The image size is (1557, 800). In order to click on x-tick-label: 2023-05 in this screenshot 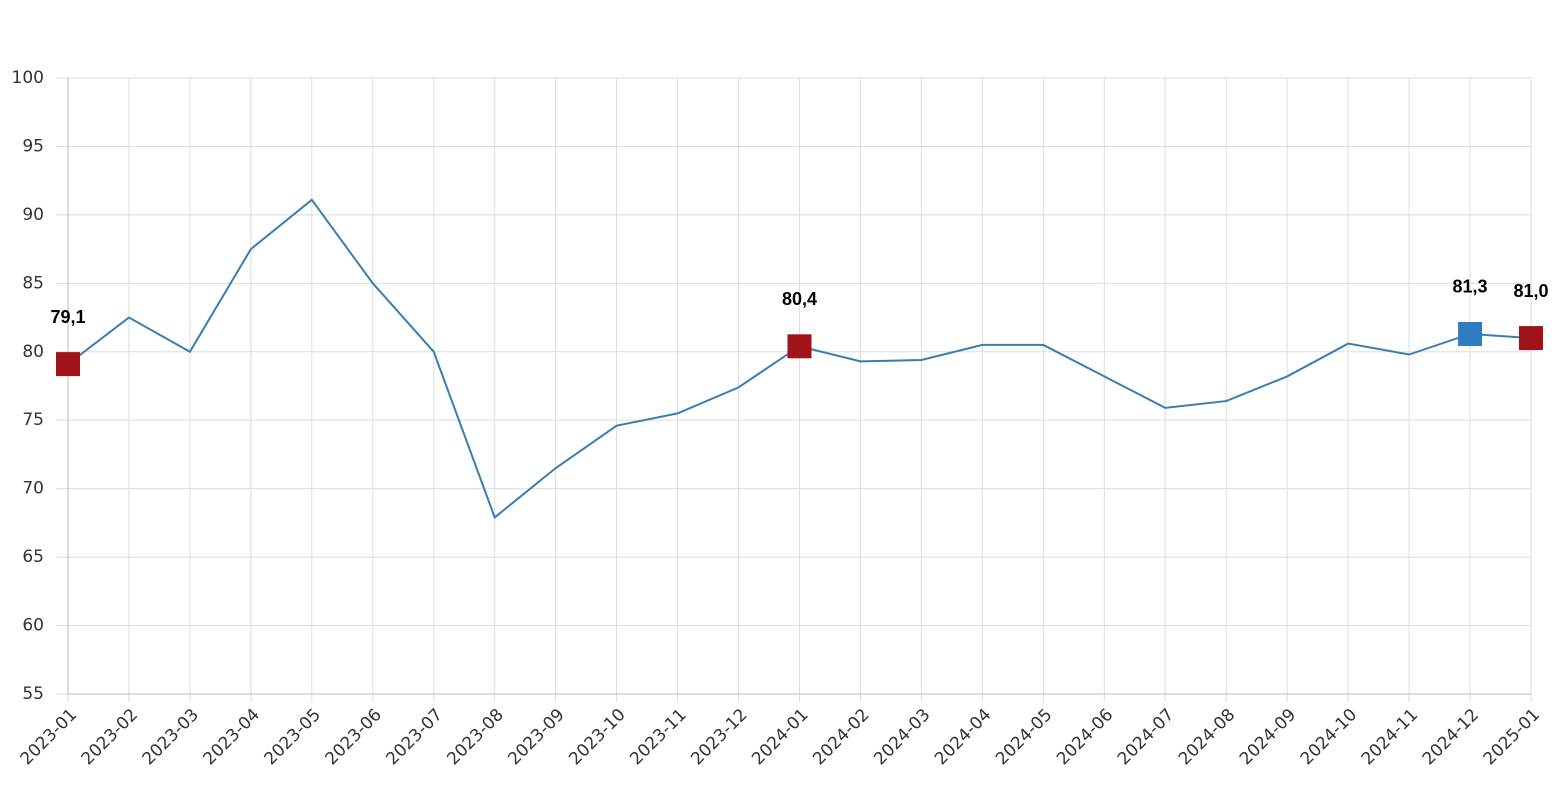, I will do `click(293, 737)`.